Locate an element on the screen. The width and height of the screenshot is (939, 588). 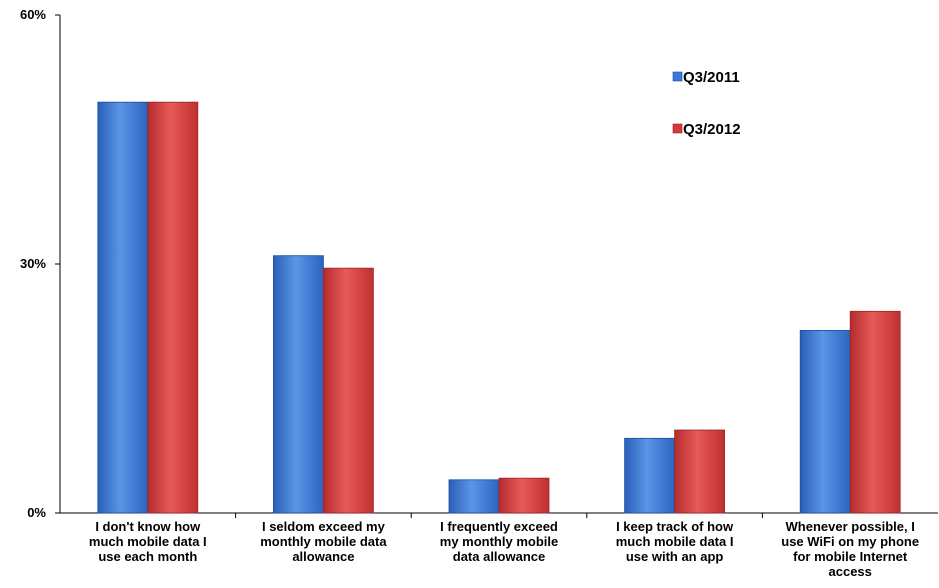
x-category-label-line: I keep track of how is located at coordinates (675, 526).